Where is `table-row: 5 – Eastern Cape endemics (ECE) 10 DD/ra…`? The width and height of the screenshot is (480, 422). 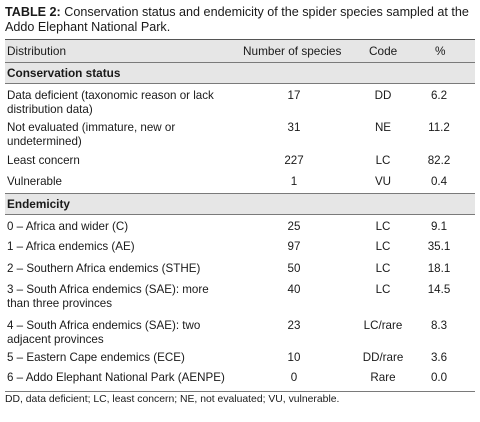 table-row: 5 – Eastern Cape endemics (ECE) 10 DD/ra… is located at coordinates (240, 358).